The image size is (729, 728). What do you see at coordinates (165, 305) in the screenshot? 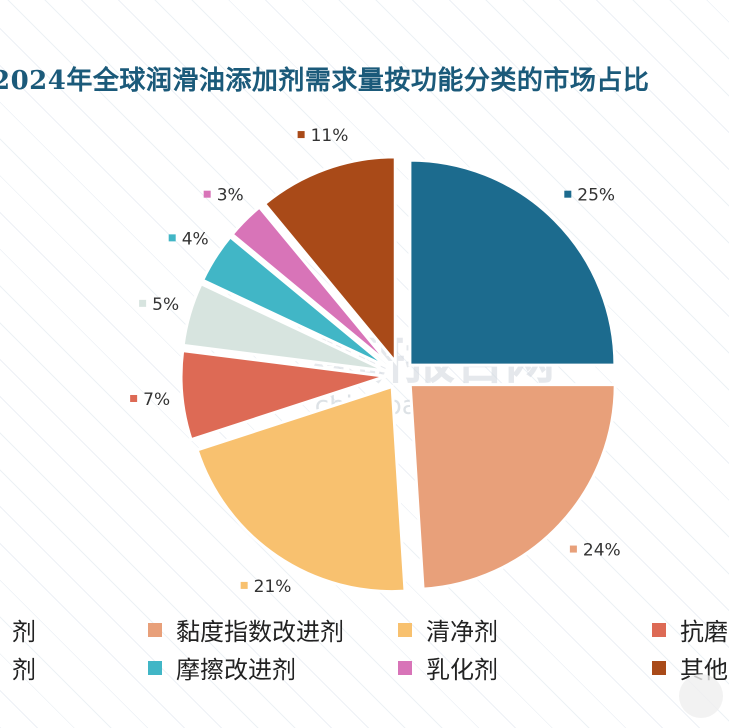
I see `data-label-4: 5%` at bounding box center [165, 305].